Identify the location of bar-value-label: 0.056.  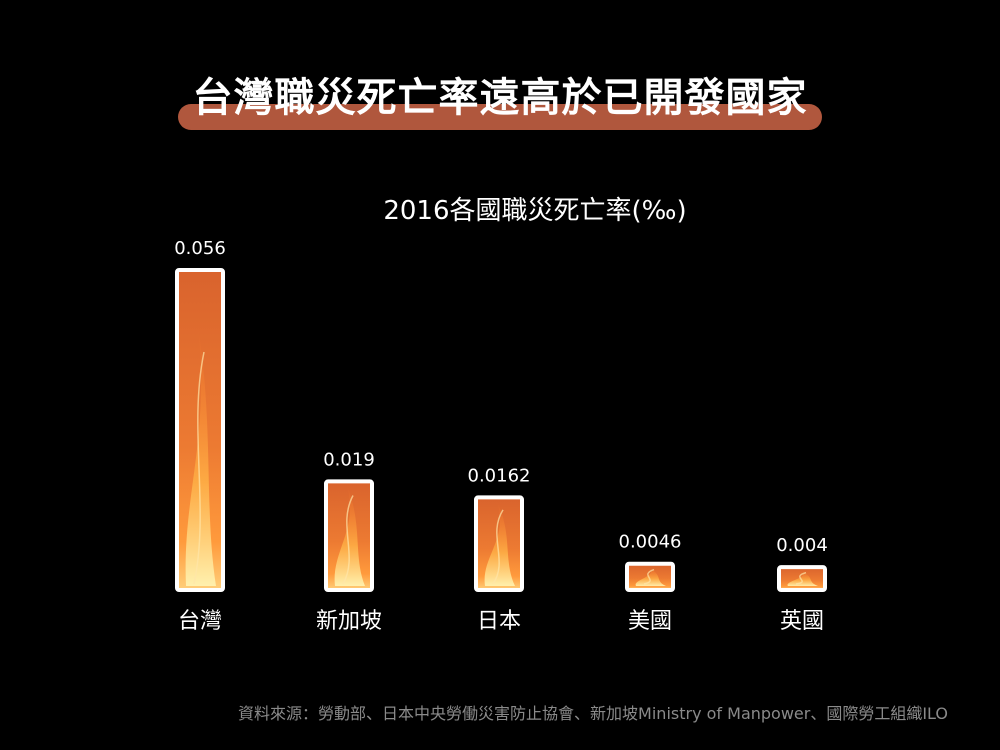
(200, 248).